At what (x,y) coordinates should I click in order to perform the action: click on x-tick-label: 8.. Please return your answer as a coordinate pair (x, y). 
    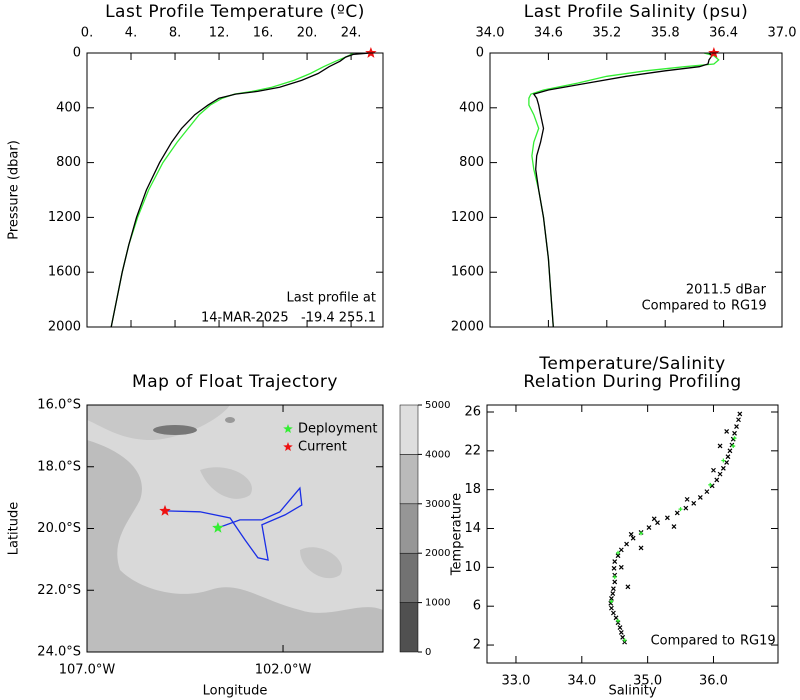
    Looking at the image, I should click on (175, 33).